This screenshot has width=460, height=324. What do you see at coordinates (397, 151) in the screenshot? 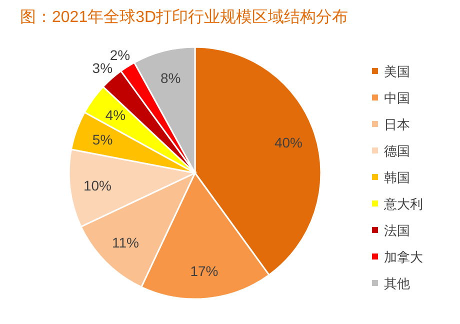
I see `legend-label: 德国` at bounding box center [397, 151].